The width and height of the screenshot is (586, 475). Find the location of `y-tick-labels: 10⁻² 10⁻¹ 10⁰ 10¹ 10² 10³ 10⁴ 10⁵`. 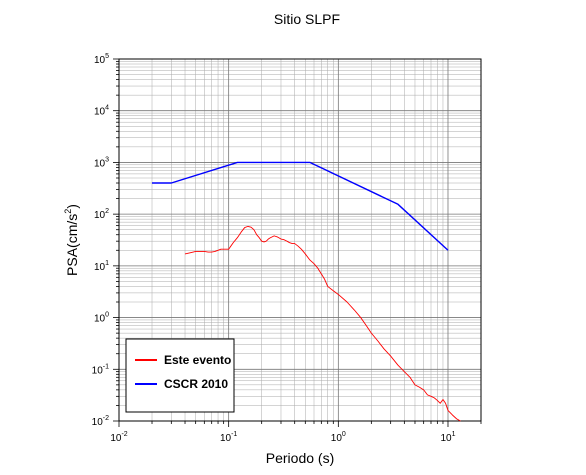

y-tick-labels: 10⁻² 10⁻¹ 10⁰ 10¹ 10² 10³ 10⁴ 10⁵ is located at coordinates (100, 240).